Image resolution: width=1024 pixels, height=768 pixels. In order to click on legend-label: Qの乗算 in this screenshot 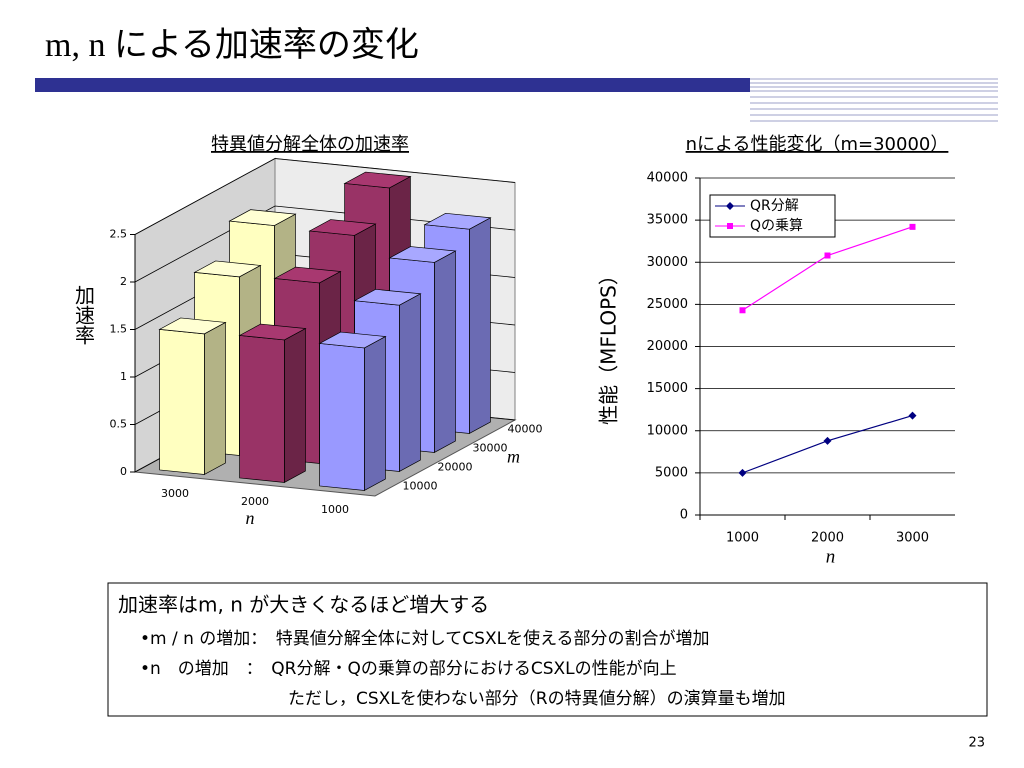, I will do `click(776, 226)`.